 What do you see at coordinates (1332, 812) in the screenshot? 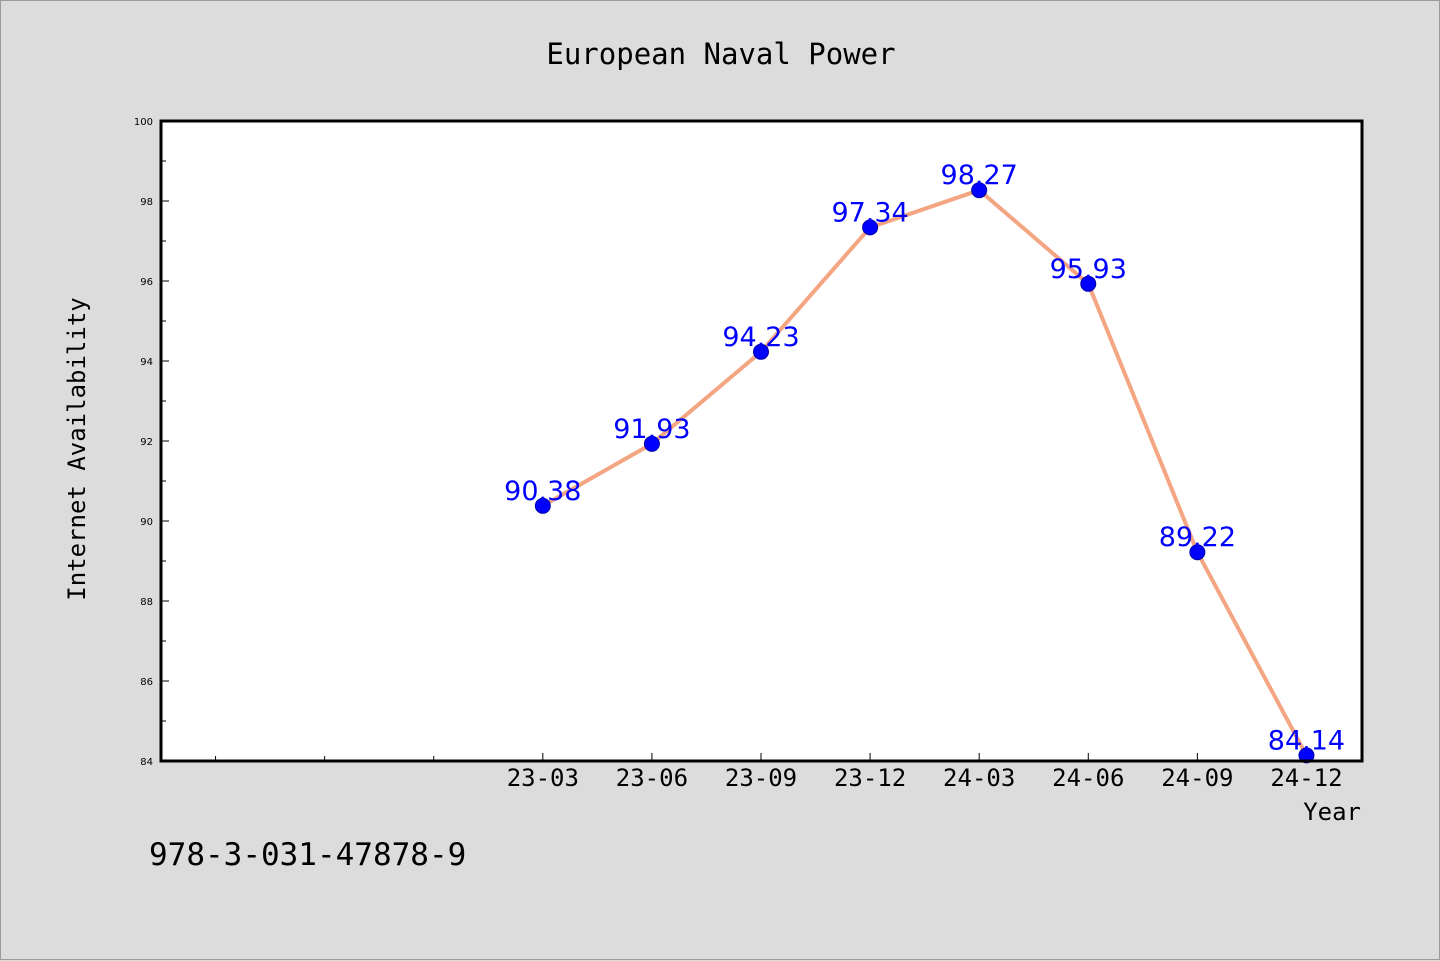
I see `x-axis-label: Year` at bounding box center [1332, 812].